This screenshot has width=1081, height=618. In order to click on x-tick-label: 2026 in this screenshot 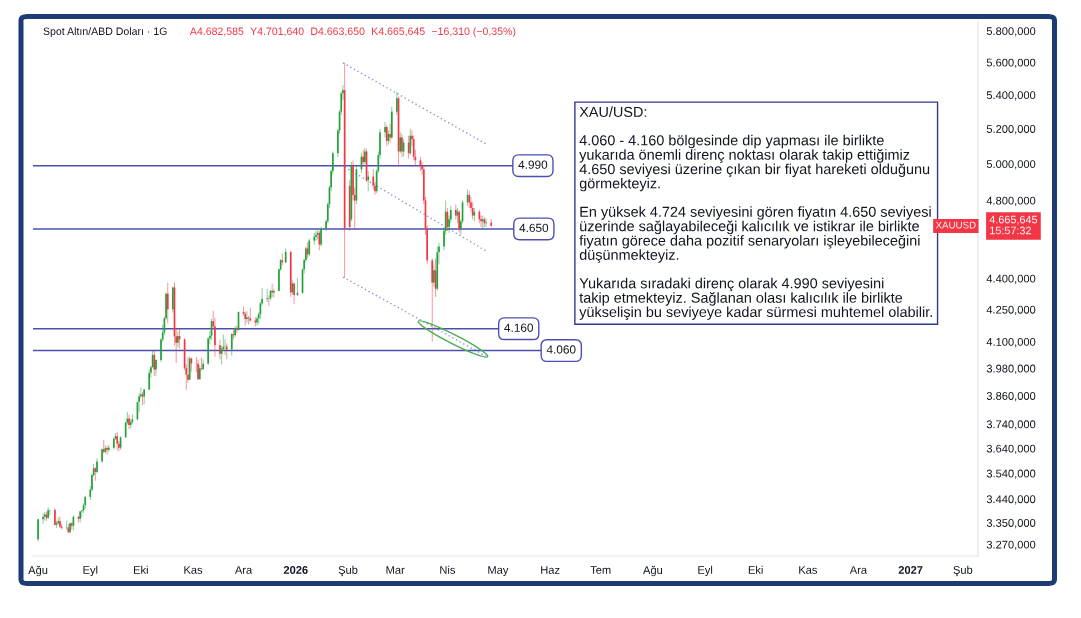, I will do `click(295, 570)`.